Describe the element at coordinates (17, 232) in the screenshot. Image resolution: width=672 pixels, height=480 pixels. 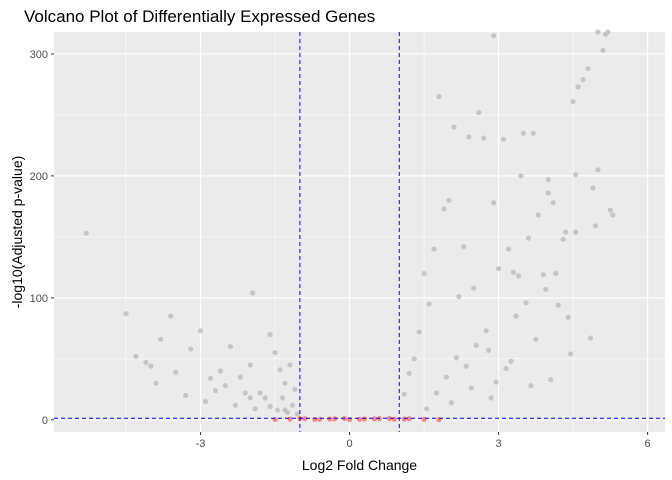
I see `y-axis-label: -log10(Adjusted p-value)` at that location.